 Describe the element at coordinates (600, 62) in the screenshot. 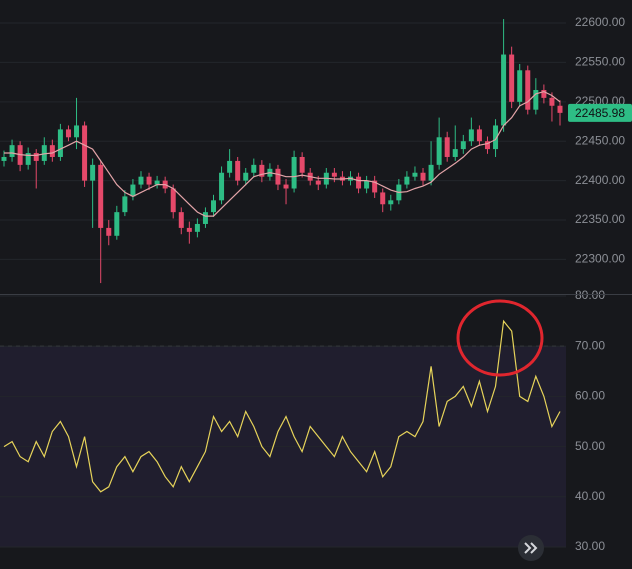

I see `y-tick-label: 22550.00` at that location.